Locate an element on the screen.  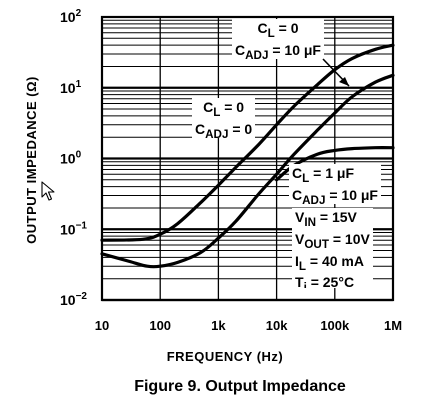
x-axis-label: FREQUENCY (Hz) is located at coordinates (225, 356).